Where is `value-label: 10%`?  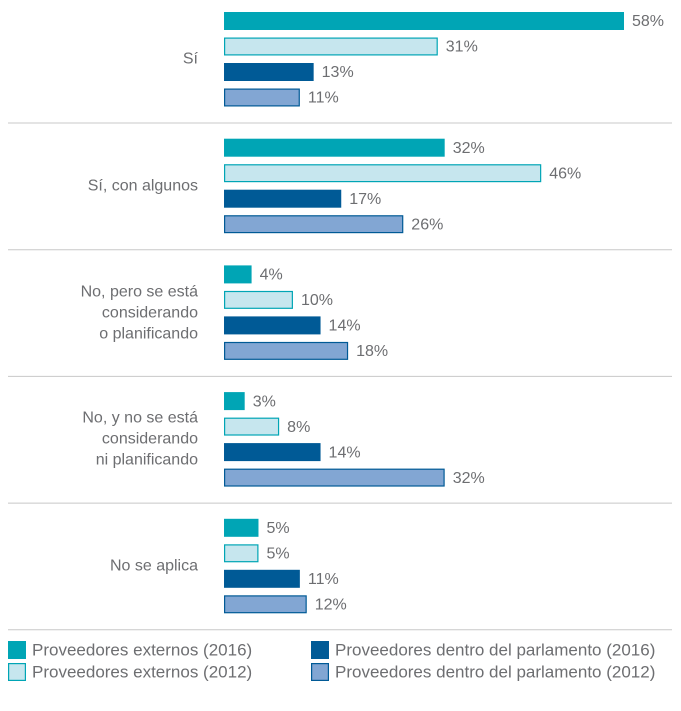
value-label: 10% is located at coordinates (317, 300).